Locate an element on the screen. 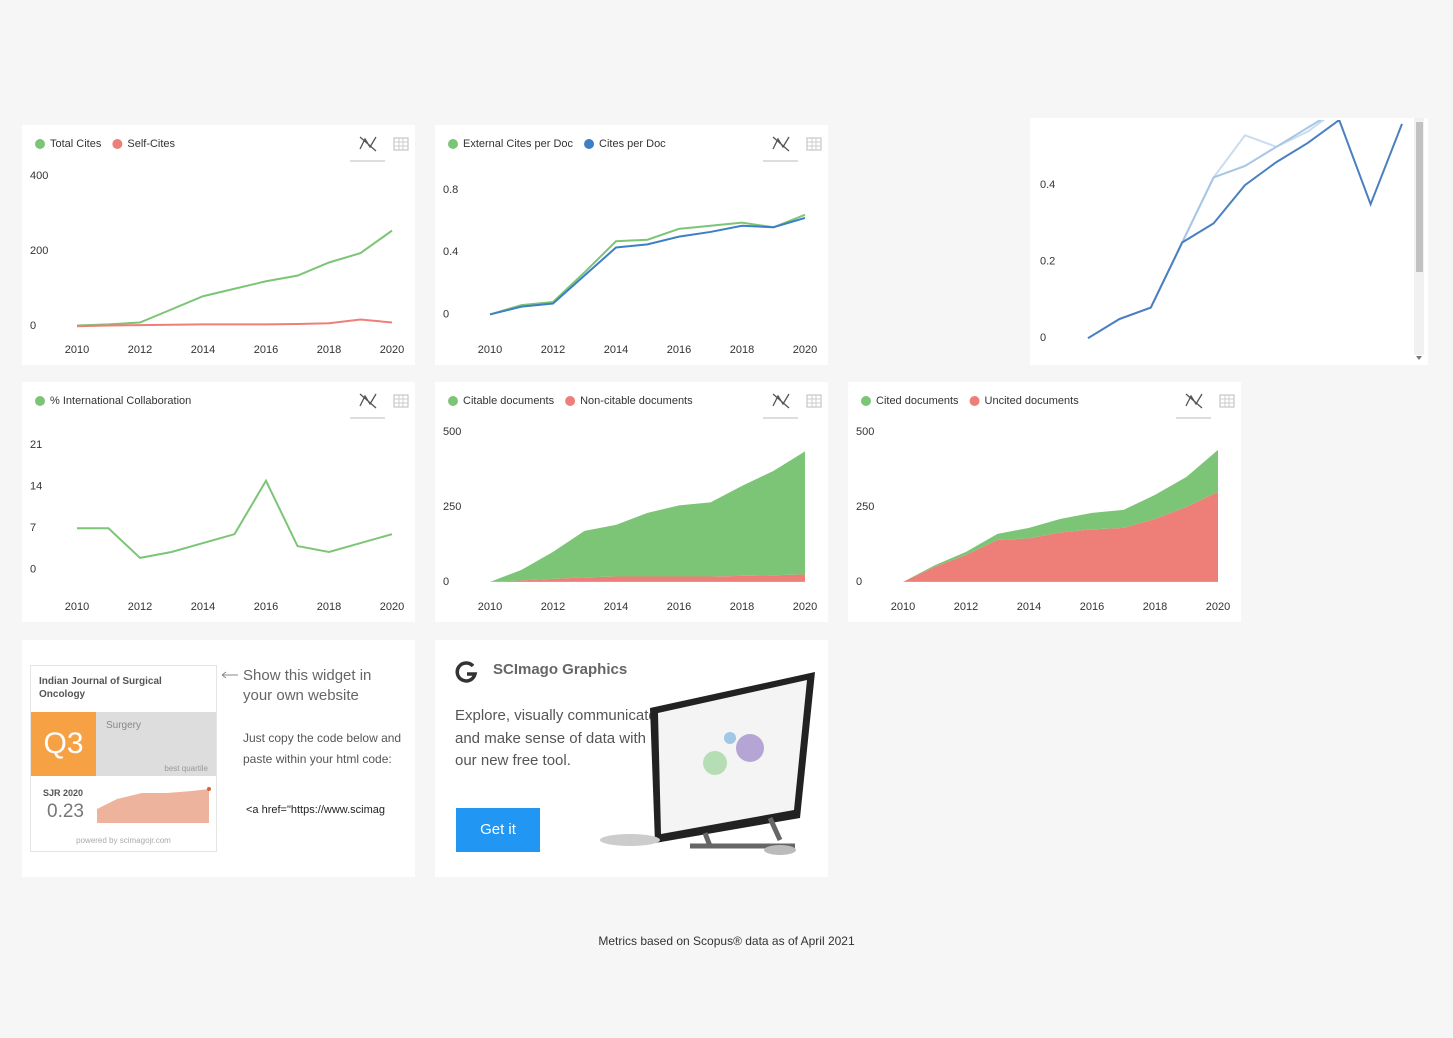  legend-label: External Cites per Doc is located at coordinates (518, 144).